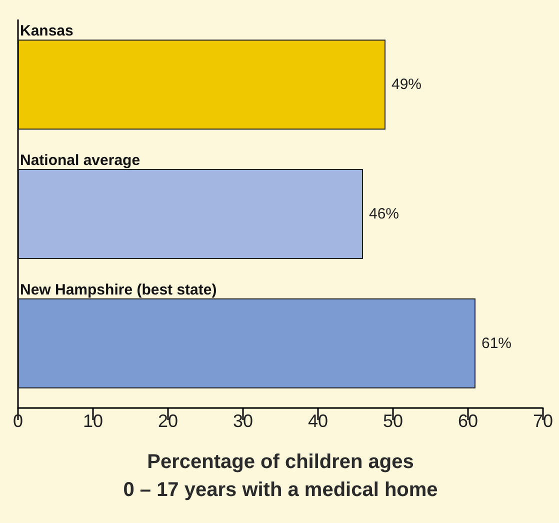 The image size is (559, 523). Describe the element at coordinates (80, 160) in the screenshot. I see `y-tick-label: National average` at that location.